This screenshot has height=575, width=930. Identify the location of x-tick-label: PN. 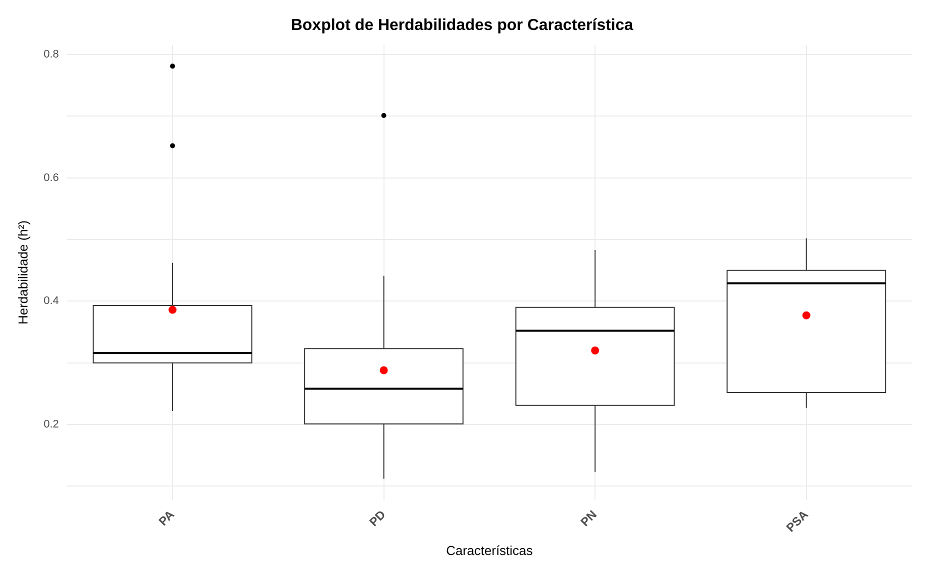
(589, 518).